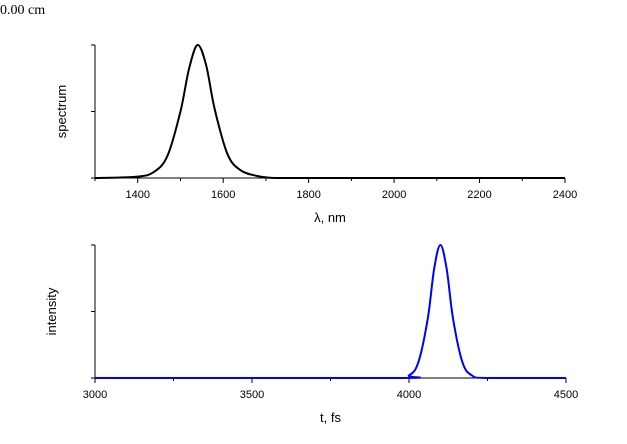  Describe the element at coordinates (409, 395) in the screenshot. I see `x-tick-label: 4000` at that location.